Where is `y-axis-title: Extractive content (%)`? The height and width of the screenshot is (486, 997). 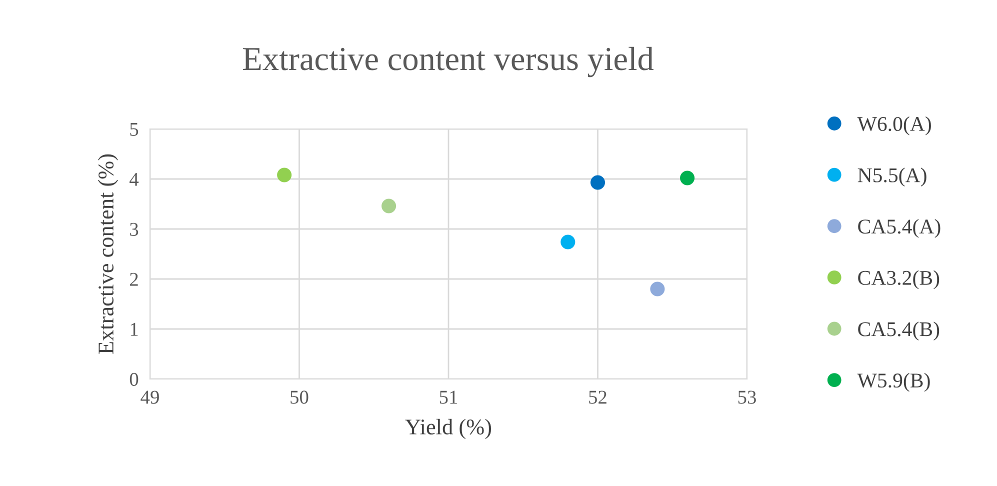 y-axis-title: Extractive content (%) is located at coordinates (108, 254).